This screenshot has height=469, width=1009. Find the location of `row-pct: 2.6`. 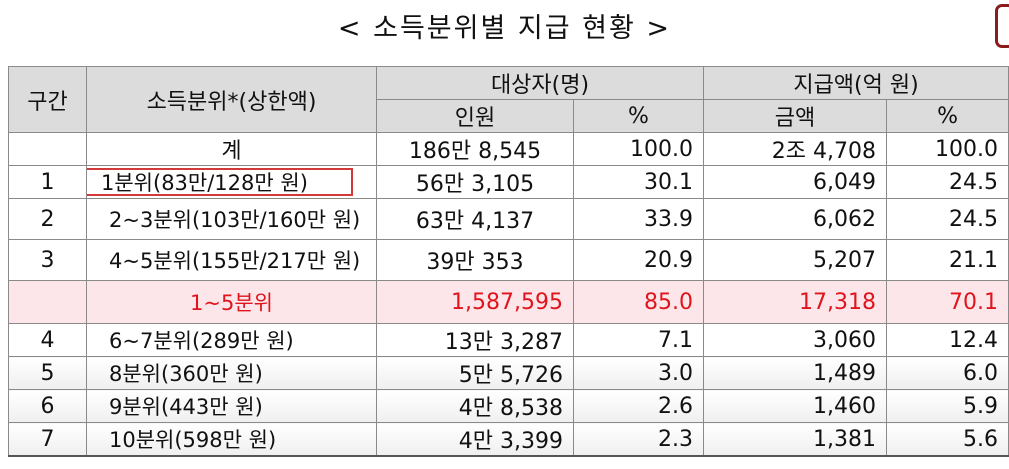

row-pct: 2.6 is located at coordinates (638, 406).